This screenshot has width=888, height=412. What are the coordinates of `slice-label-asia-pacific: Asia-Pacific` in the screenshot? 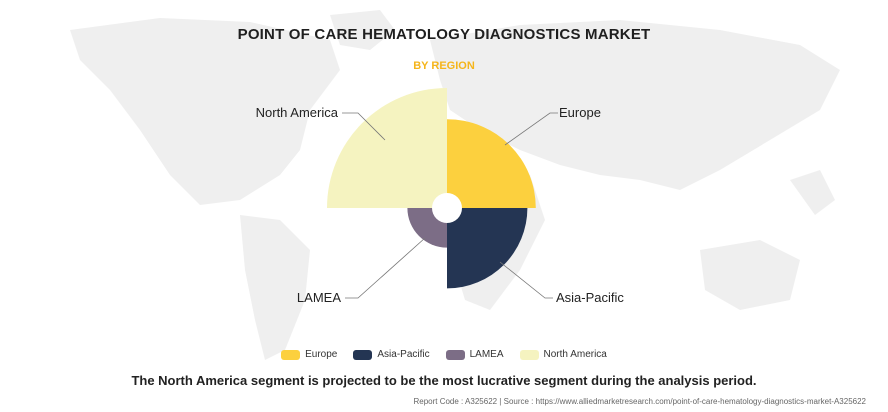 It's located at (590, 297).